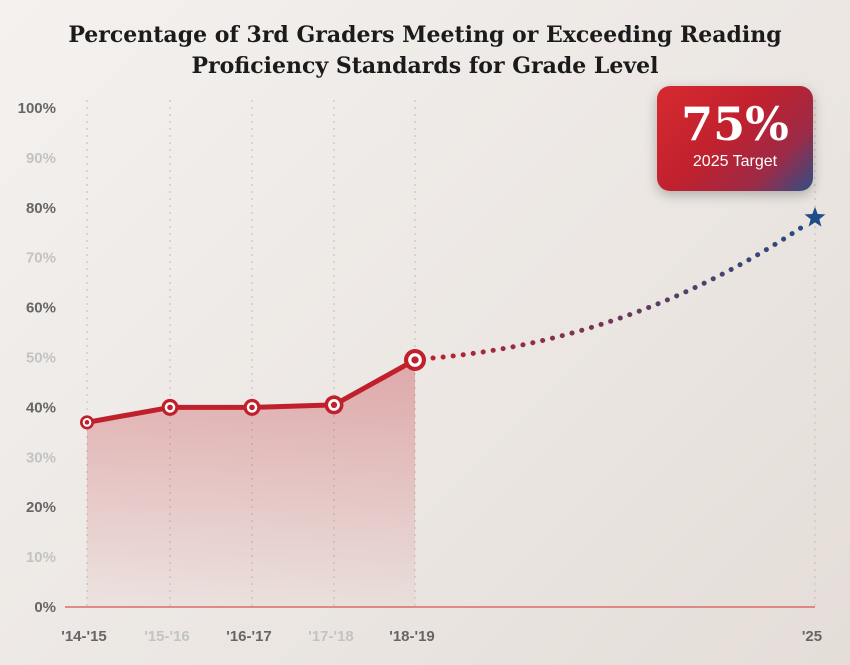 The width and height of the screenshot is (850, 665). I want to click on y-tick-label: 70%, so click(41, 258).